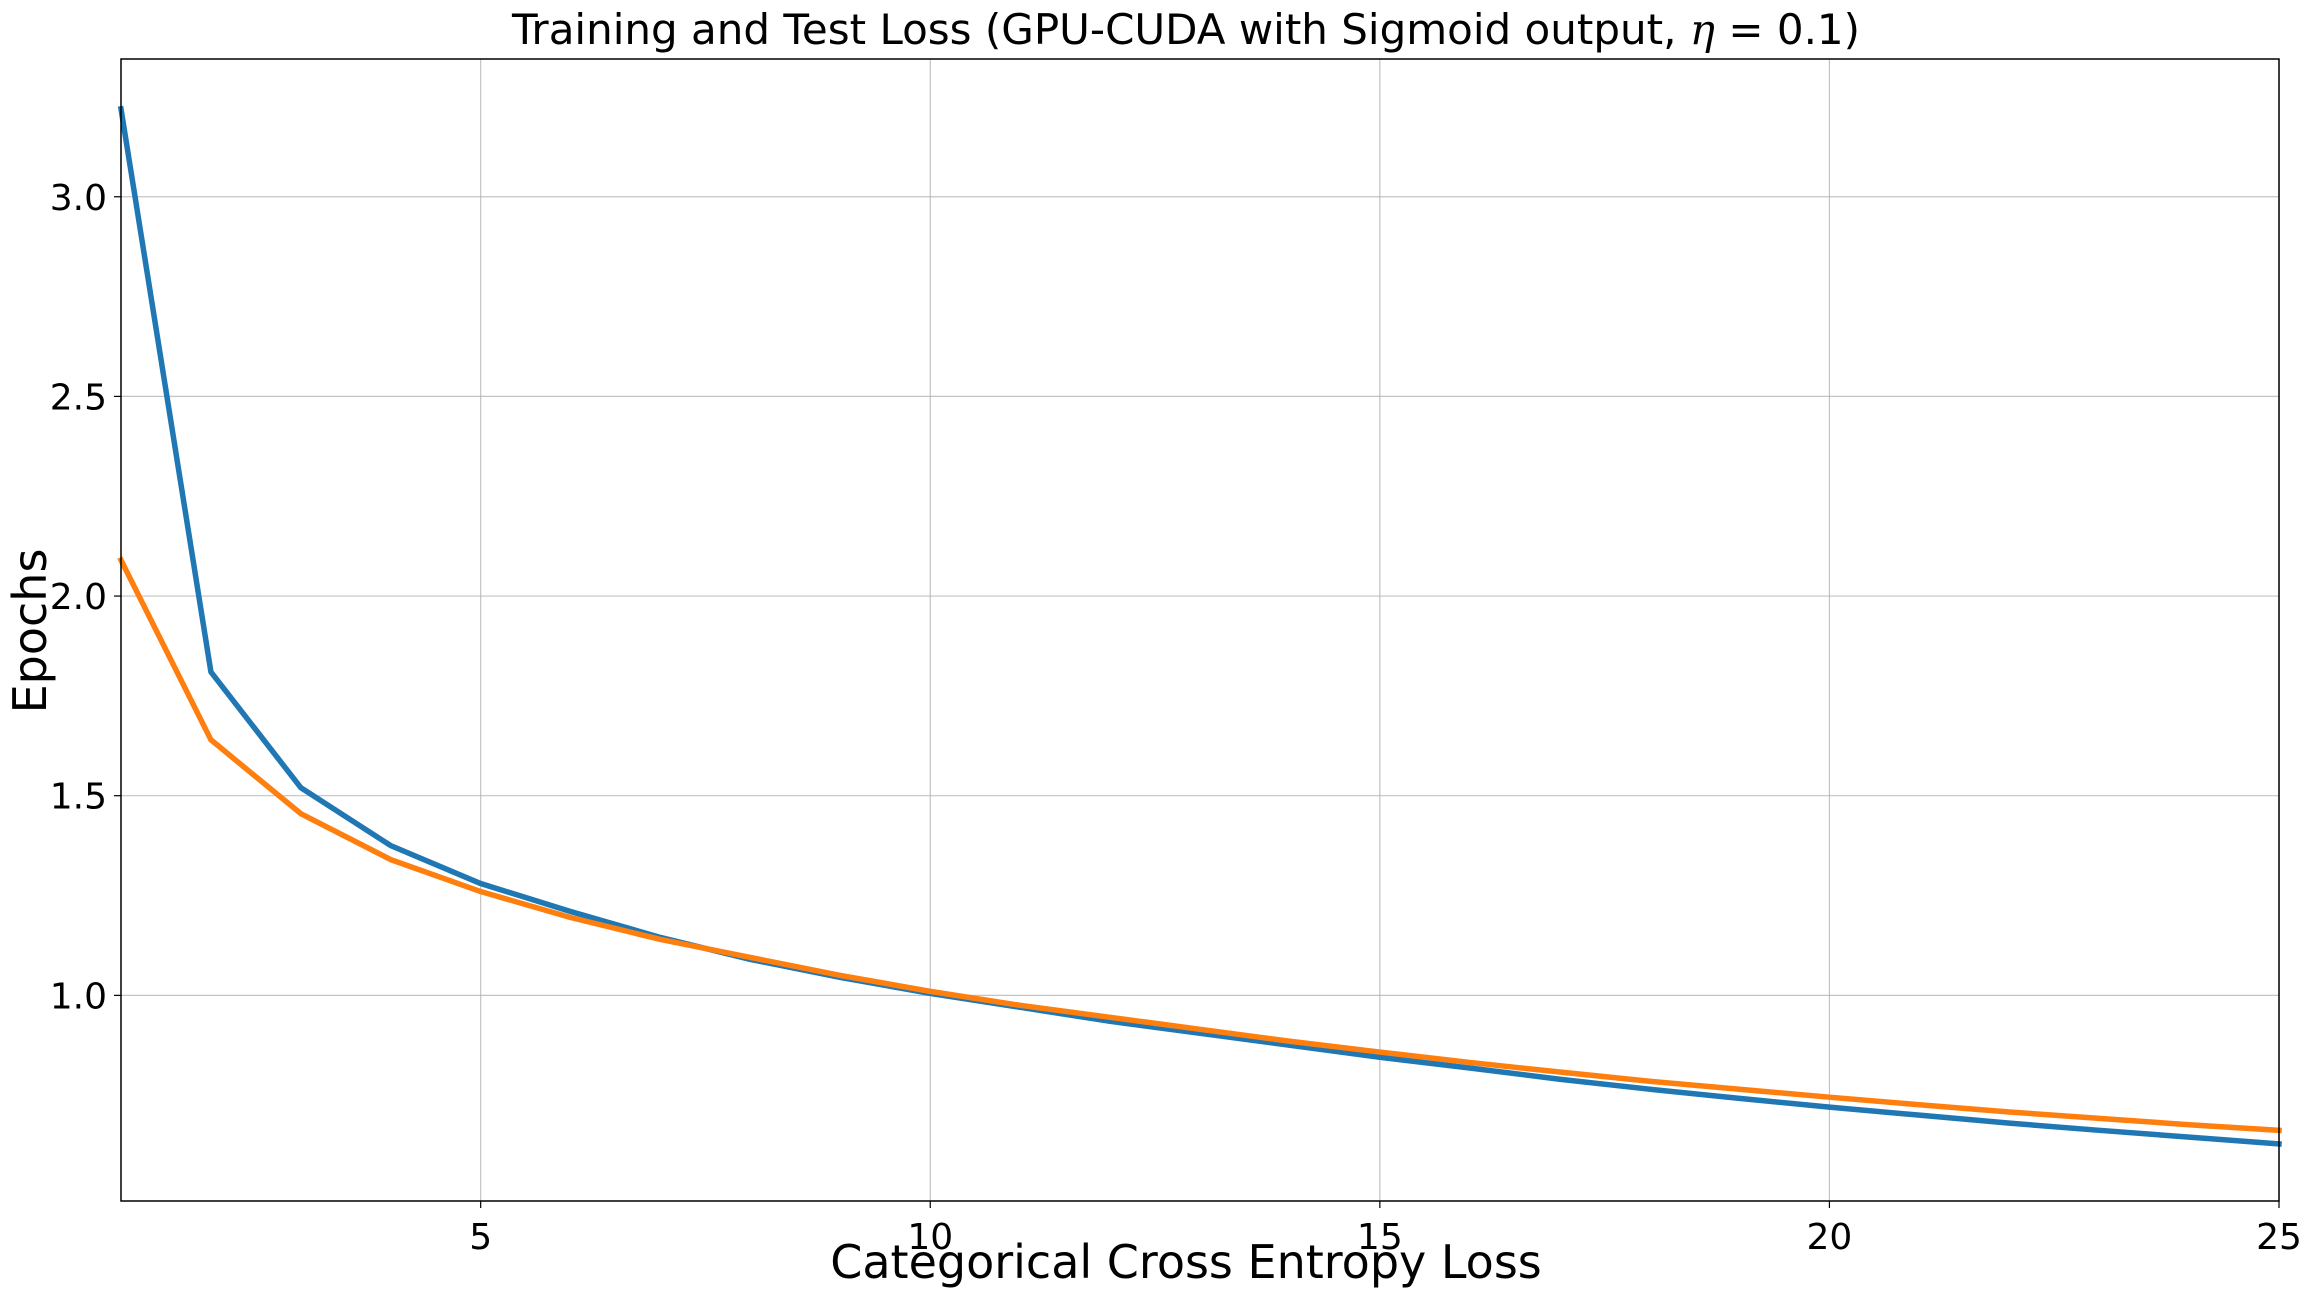 The height and width of the screenshot is (1296, 2304). Describe the element at coordinates (78, 397) in the screenshot. I see `y-tick-label-3: 2.5` at that location.